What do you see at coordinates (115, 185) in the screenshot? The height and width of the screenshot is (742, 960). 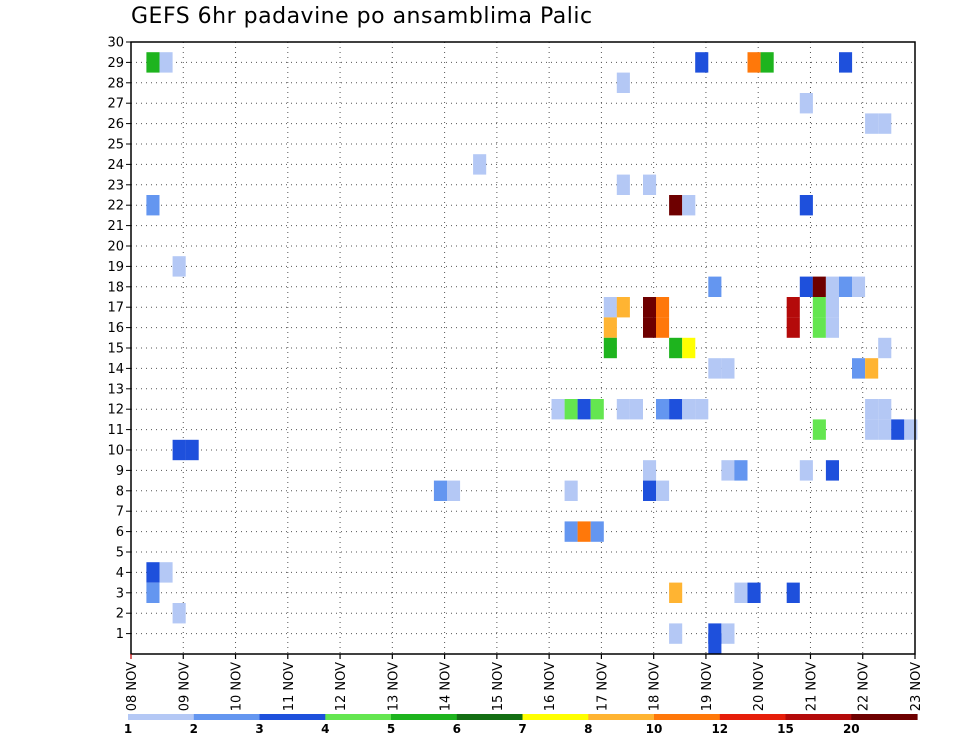 I see `y-tick-label: 23` at bounding box center [115, 185].